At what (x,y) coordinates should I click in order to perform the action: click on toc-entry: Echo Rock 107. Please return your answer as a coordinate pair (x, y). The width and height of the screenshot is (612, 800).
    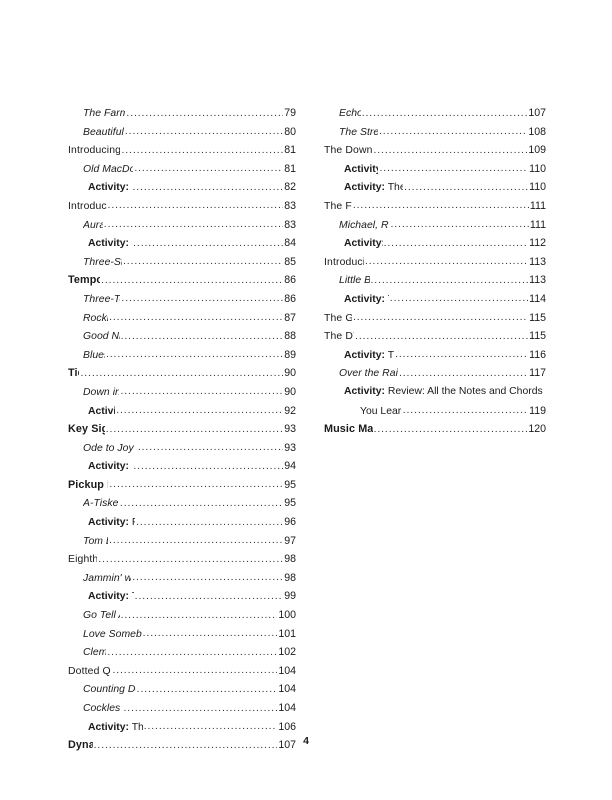
    Looking at the image, I should click on (432, 113).